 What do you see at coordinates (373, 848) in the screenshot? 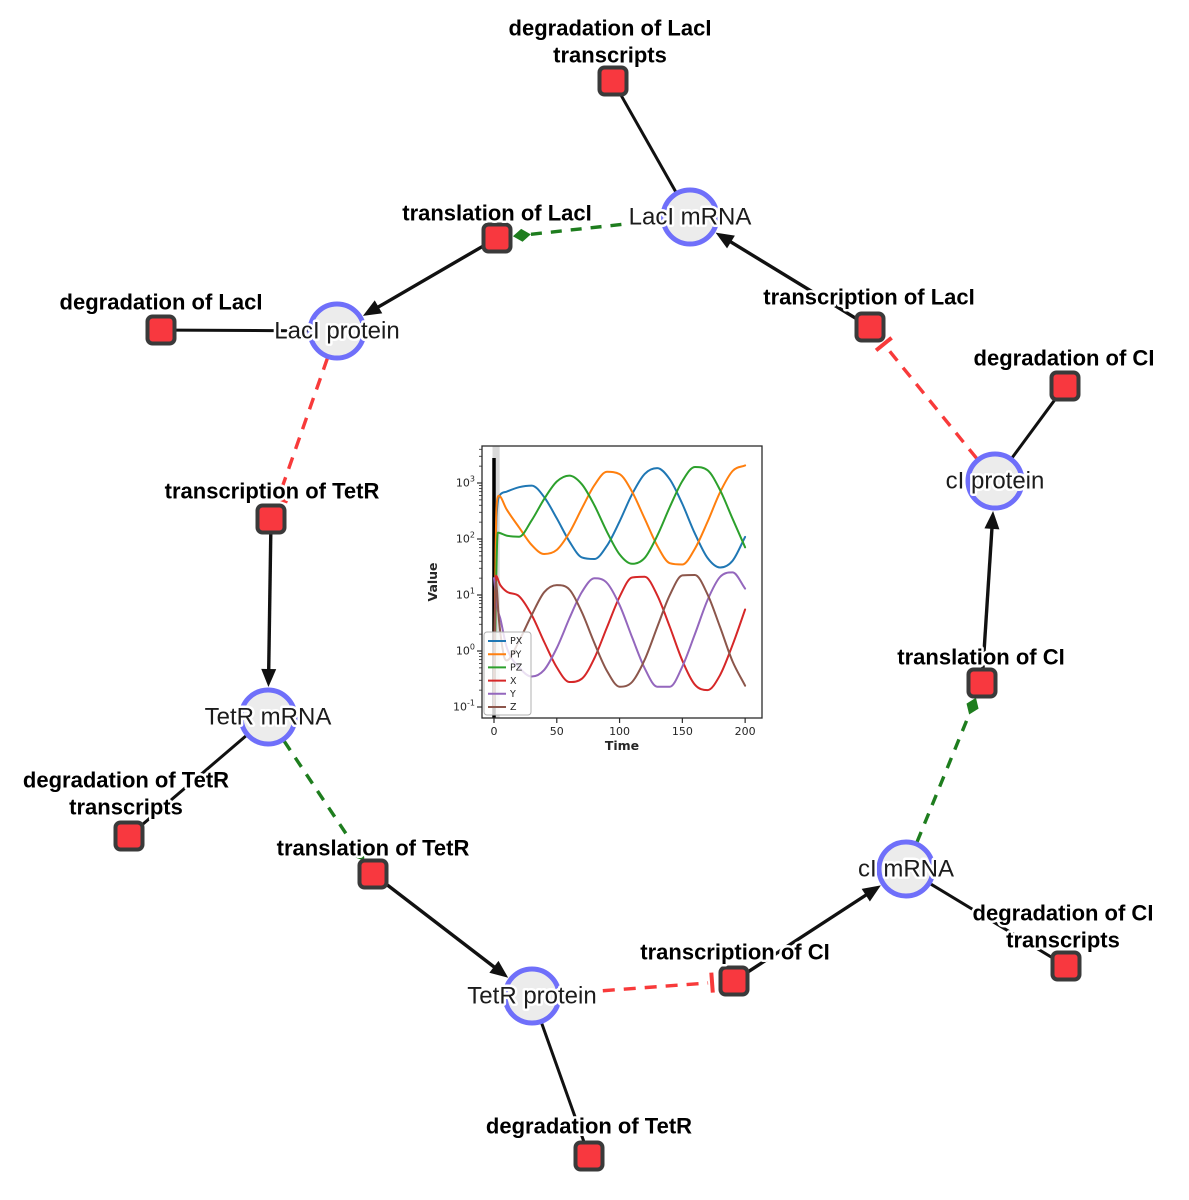
I see `reaction-label-trans-TetR: translation of TetR` at bounding box center [373, 848].